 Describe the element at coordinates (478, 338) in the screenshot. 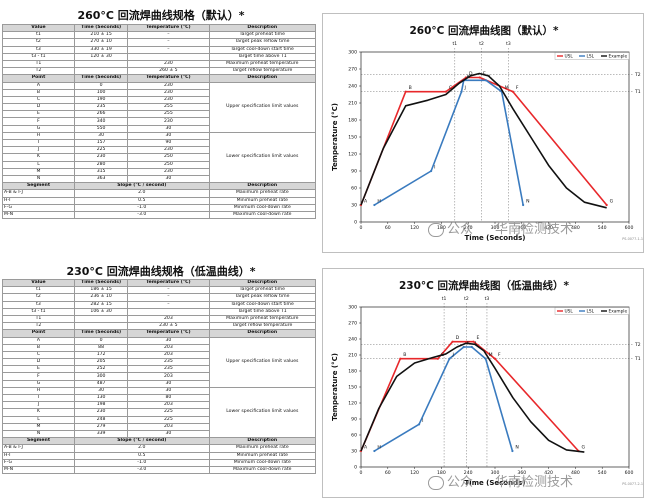

I see `point-label-E: E` at that location.